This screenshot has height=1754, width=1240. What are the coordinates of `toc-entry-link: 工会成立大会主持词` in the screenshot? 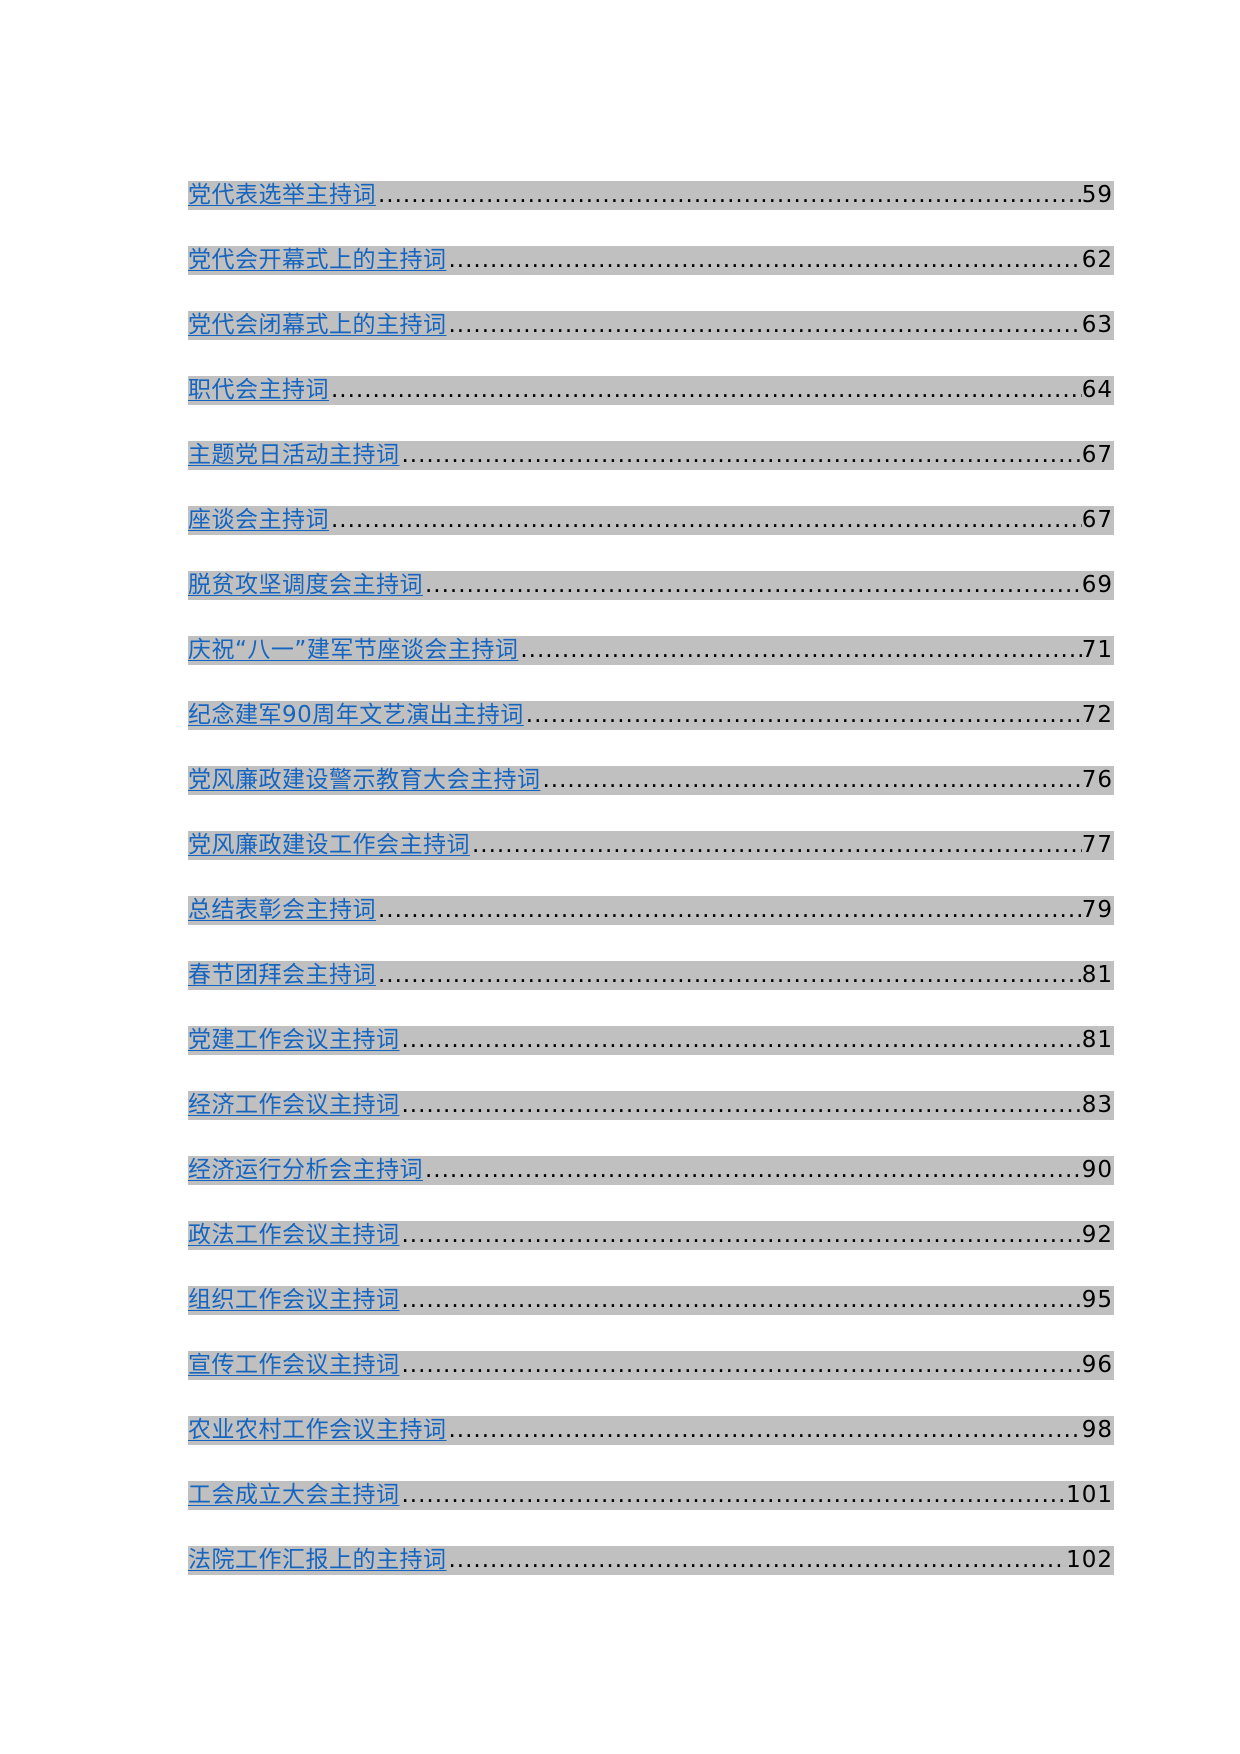 It's located at (294, 1495).